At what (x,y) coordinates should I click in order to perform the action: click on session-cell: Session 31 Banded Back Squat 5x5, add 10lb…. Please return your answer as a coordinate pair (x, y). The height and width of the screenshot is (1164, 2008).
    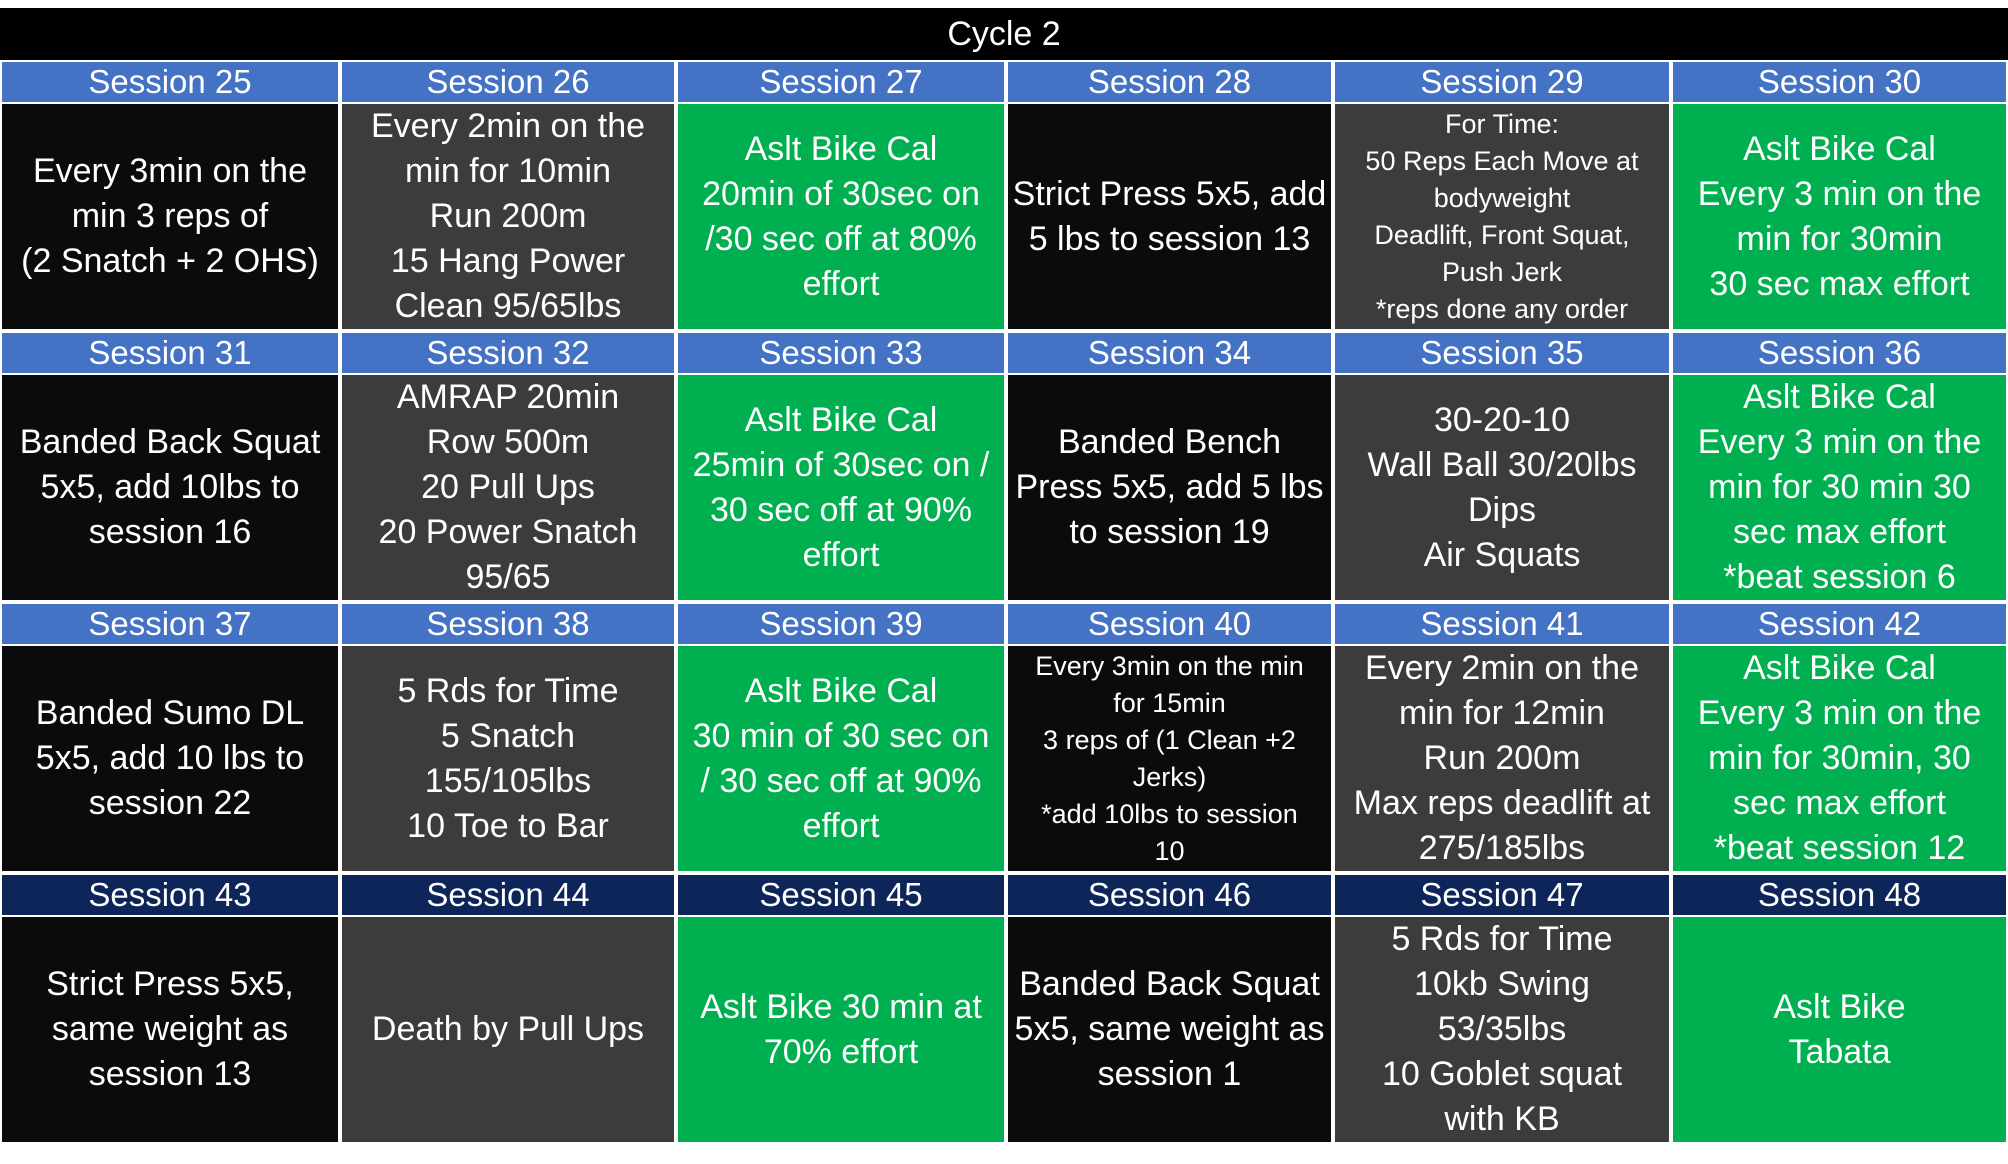
    Looking at the image, I should click on (170, 466).